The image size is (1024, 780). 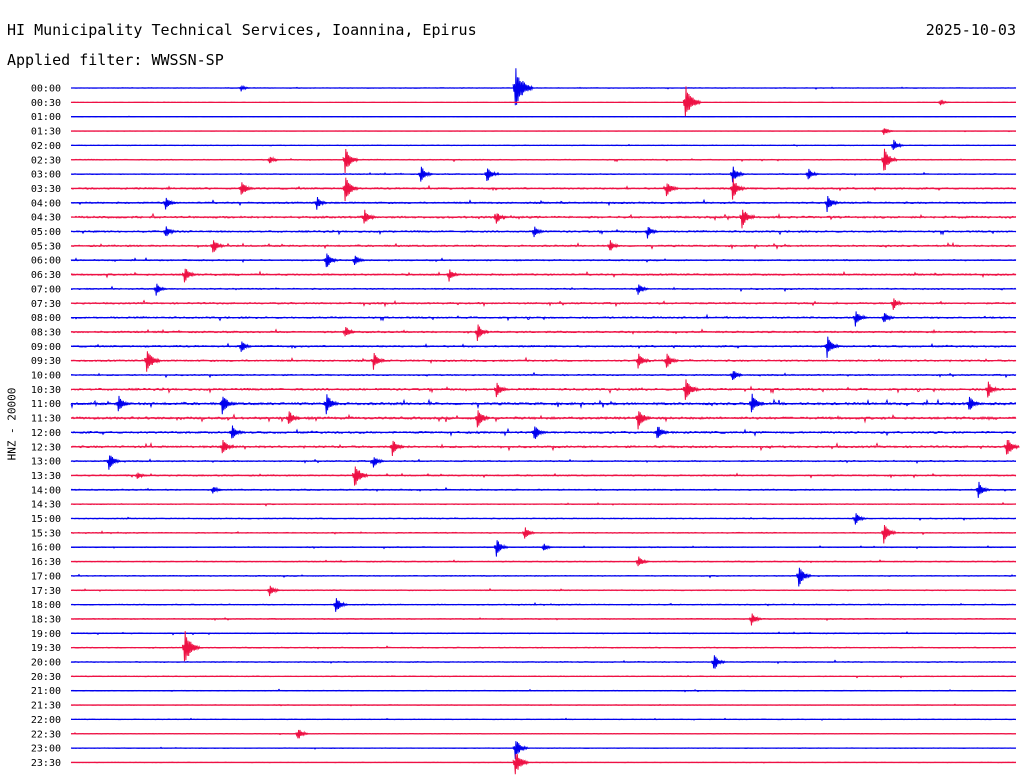 I want to click on row-time-label: 08:00, so click(x=46, y=318).